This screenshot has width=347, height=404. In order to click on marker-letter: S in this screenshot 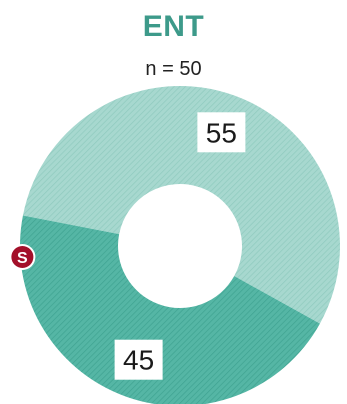, I will do `click(22, 258)`.